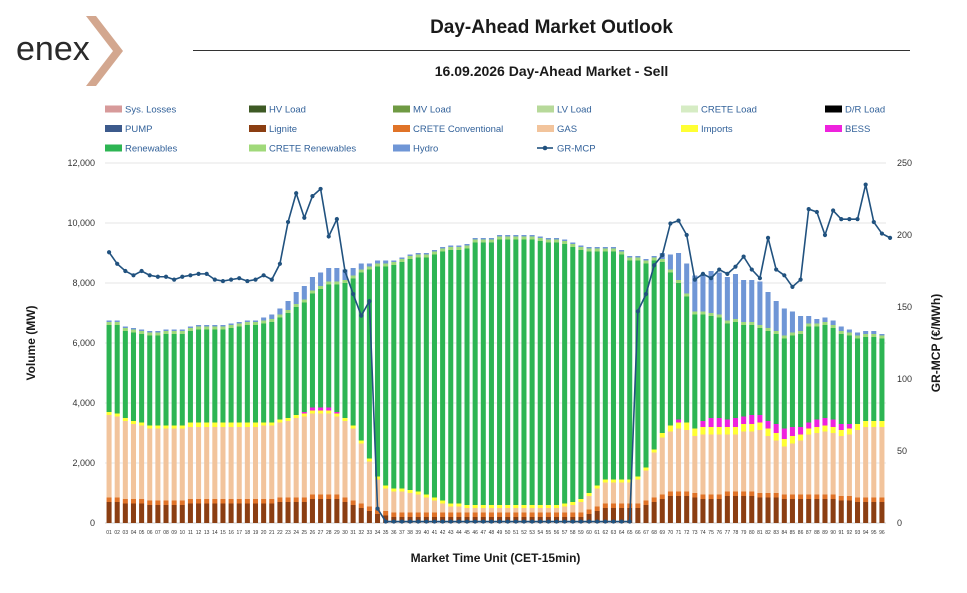 The height and width of the screenshot is (593, 967). Describe the element at coordinates (866, 533) in the screenshot. I see `x-tick-label: 94` at that location.